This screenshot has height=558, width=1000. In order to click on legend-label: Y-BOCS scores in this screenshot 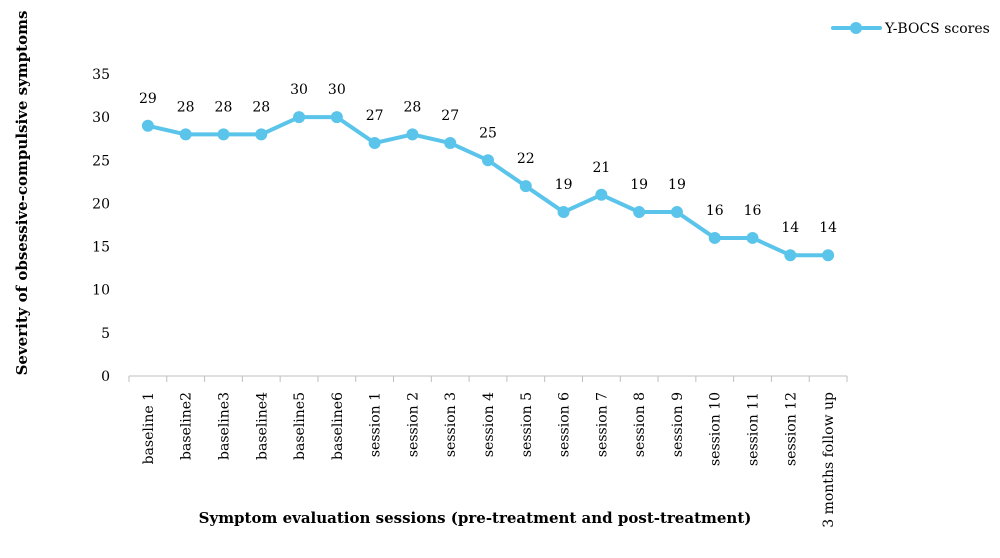, I will do `click(937, 29)`.